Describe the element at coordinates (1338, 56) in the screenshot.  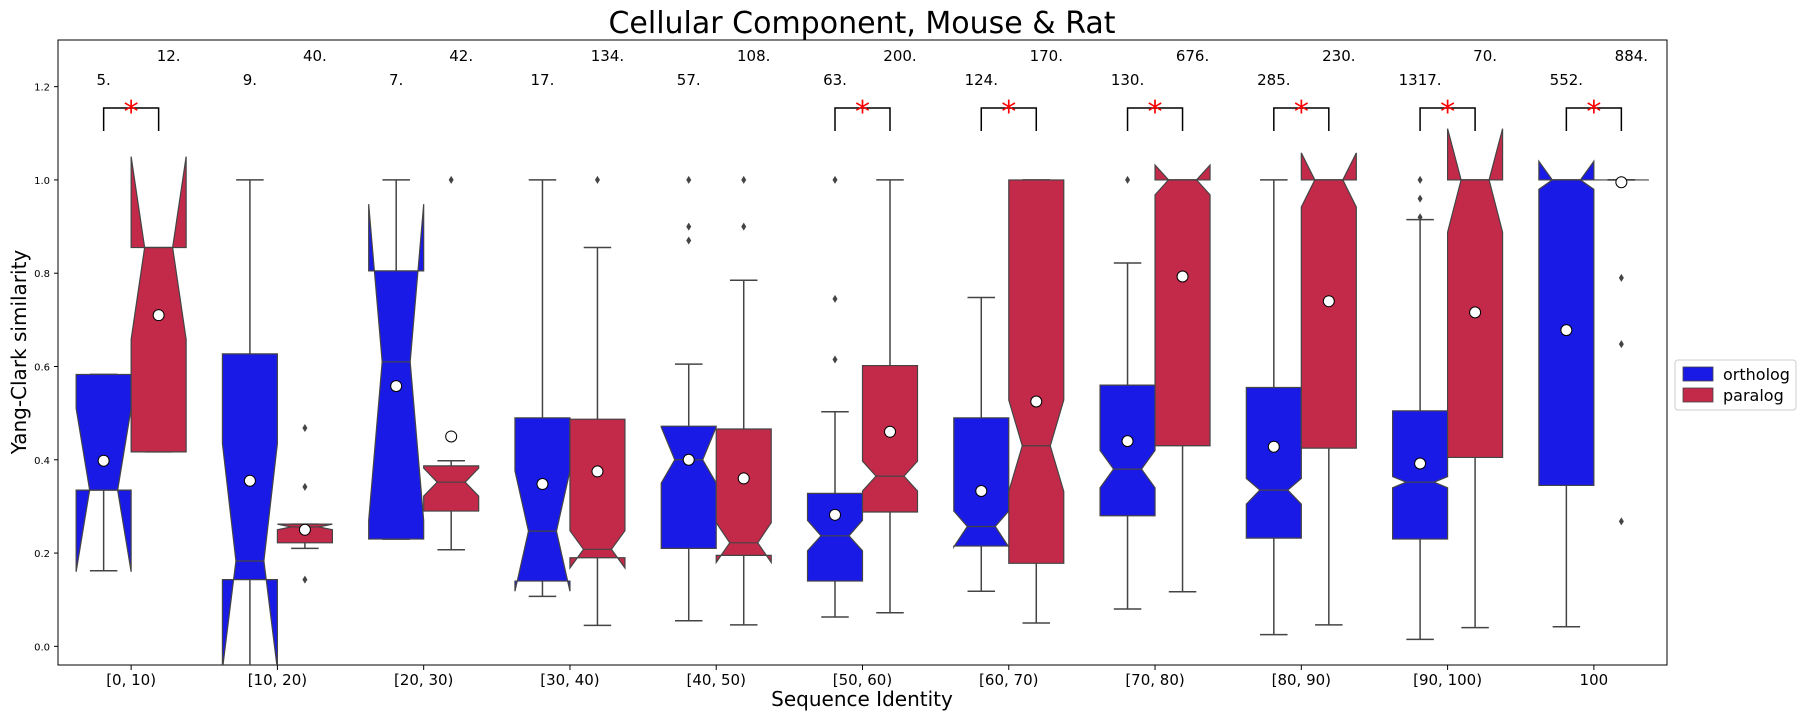
I see `count-label-paralog: 230.` at that location.